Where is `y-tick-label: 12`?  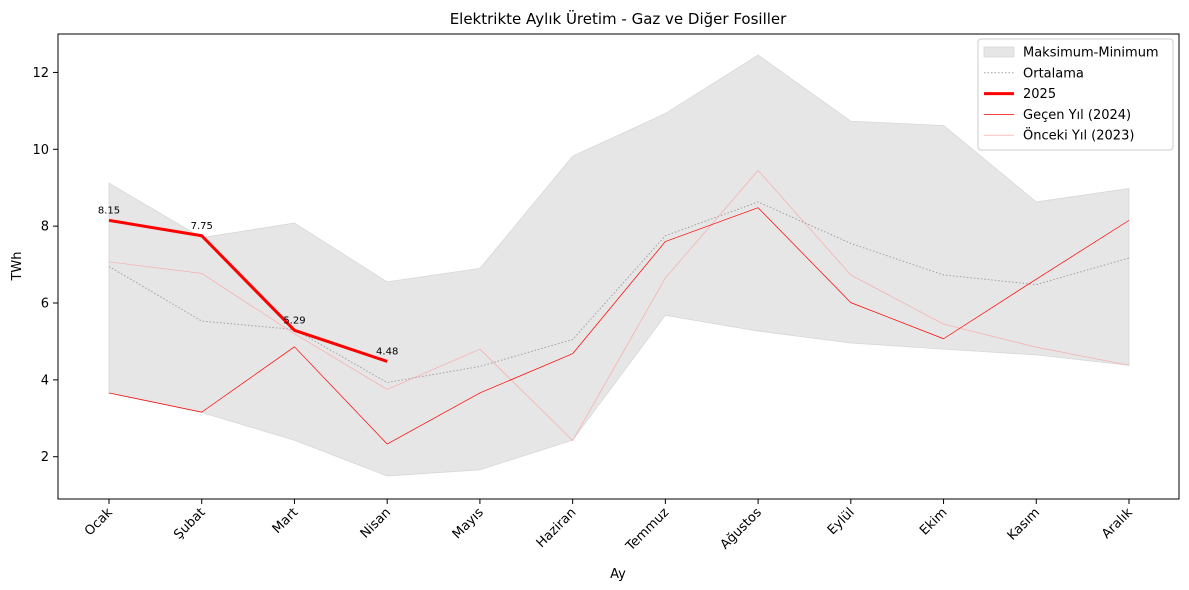
y-tick-label: 12 is located at coordinates (40, 73).